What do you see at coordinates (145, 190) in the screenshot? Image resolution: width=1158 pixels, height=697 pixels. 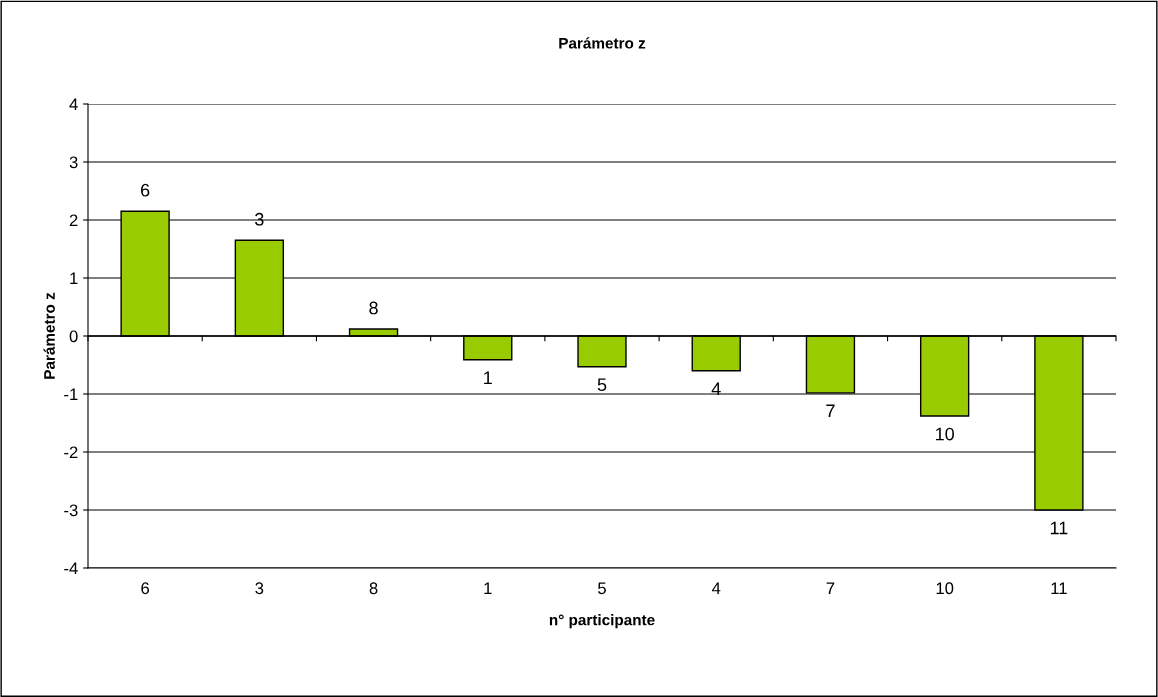 I see `annotation: 6` at bounding box center [145, 190].